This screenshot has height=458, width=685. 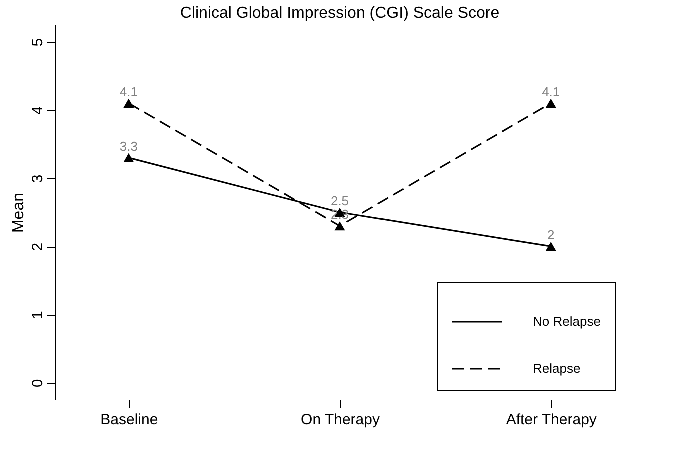 What do you see at coordinates (38, 315) in the screenshot?
I see `y-tick-label: 1` at bounding box center [38, 315].